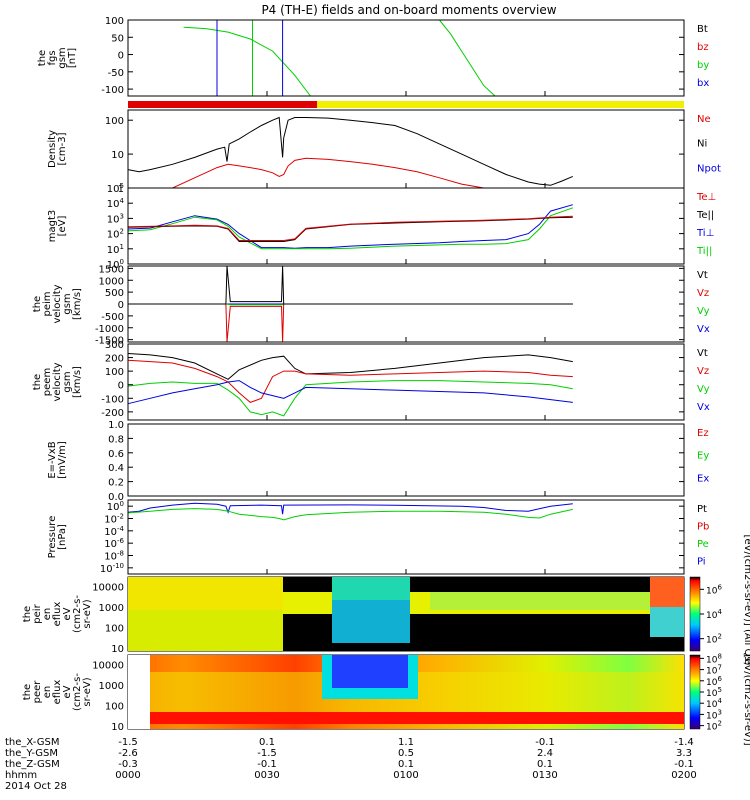 The height and width of the screenshot is (800, 750). Describe the element at coordinates (47, 303) in the screenshot. I see `ylabel-line: peim` at that location.